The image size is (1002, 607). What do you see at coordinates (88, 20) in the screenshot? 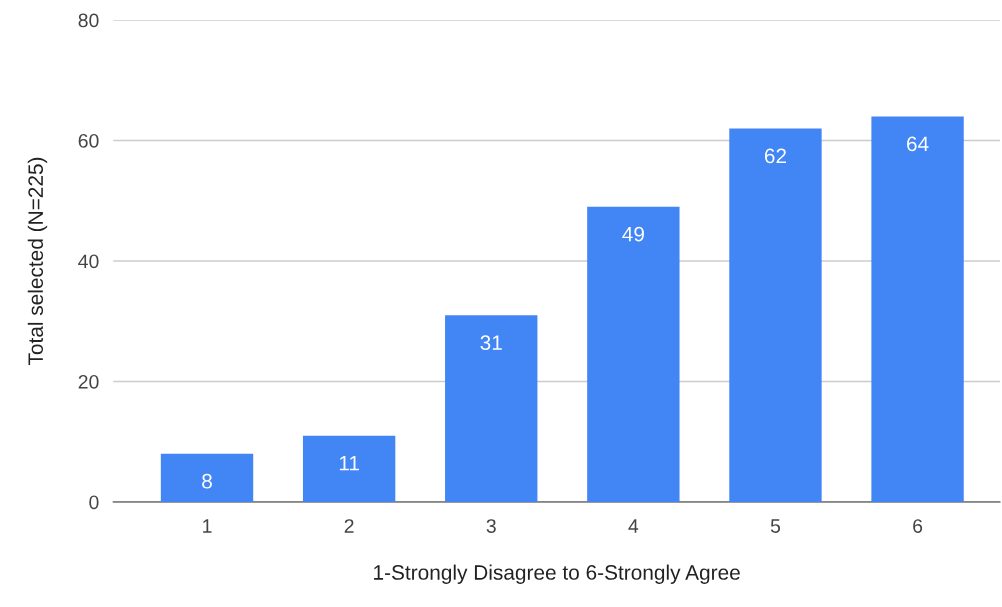
I see `y-tick-label: 80` at bounding box center [88, 20].